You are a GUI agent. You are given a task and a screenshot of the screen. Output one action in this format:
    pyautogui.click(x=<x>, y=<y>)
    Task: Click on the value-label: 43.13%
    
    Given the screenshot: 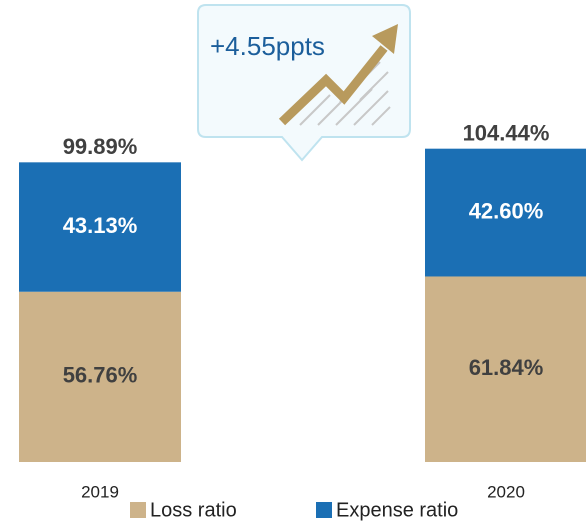 What is the action you would take?
    pyautogui.click(x=100, y=225)
    